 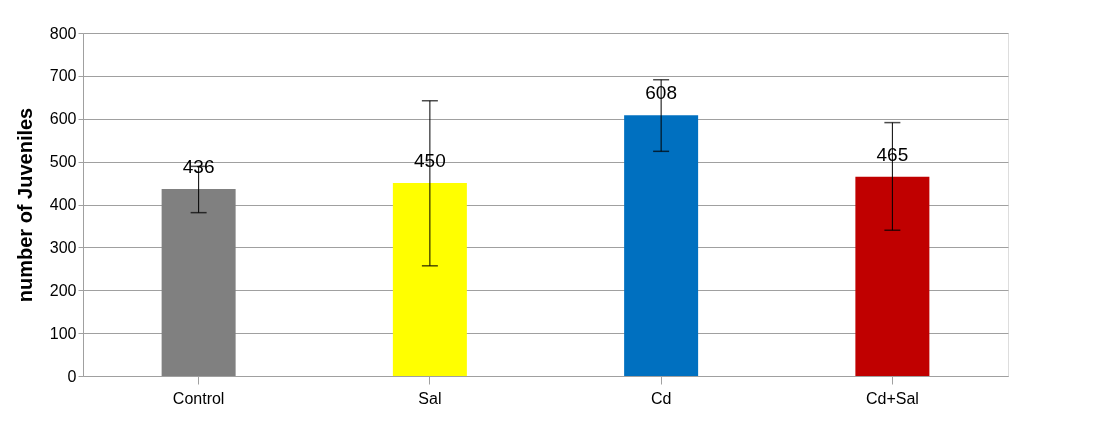 What do you see at coordinates (63, 33) in the screenshot?
I see `y-tick-label: 800` at bounding box center [63, 33].